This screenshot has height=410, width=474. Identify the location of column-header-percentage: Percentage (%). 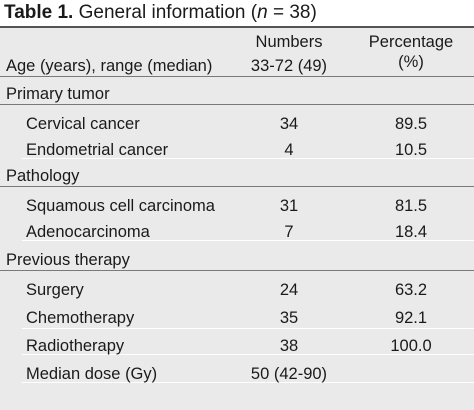
(411, 52).